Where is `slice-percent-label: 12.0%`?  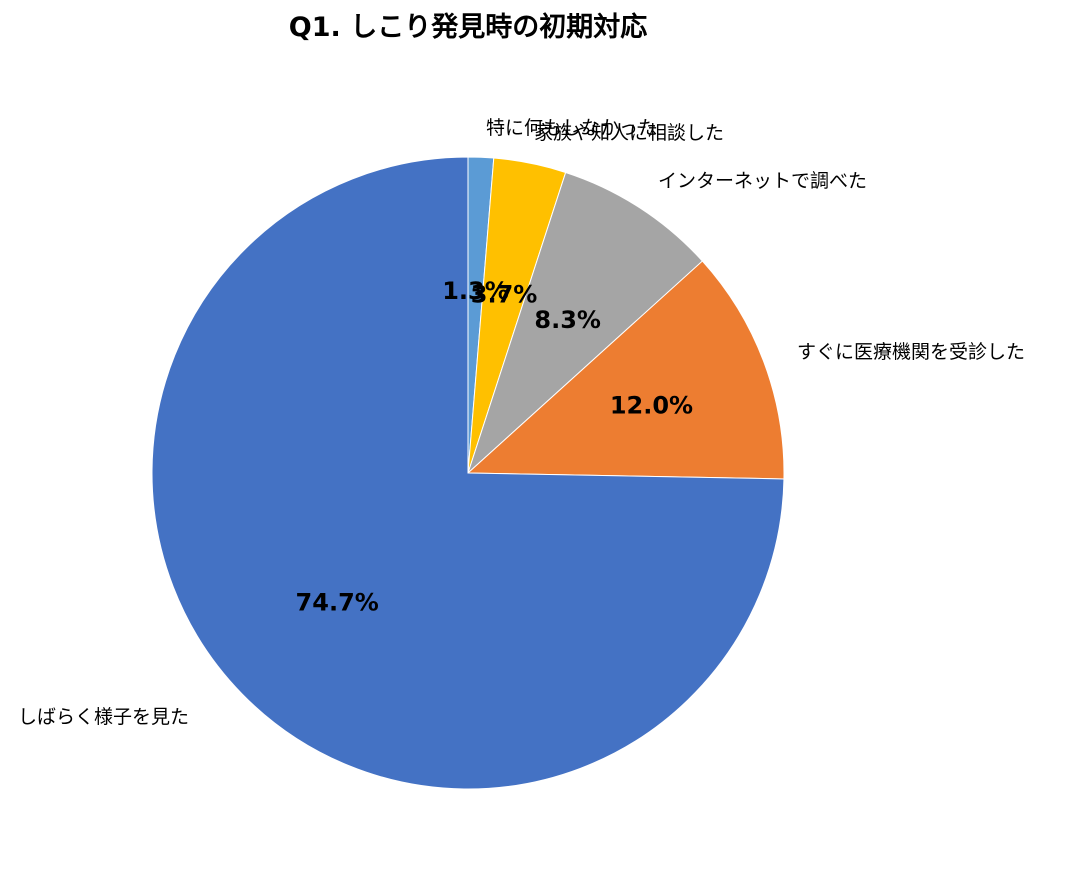
slice-percent-label: 12.0% is located at coordinates (651, 405).